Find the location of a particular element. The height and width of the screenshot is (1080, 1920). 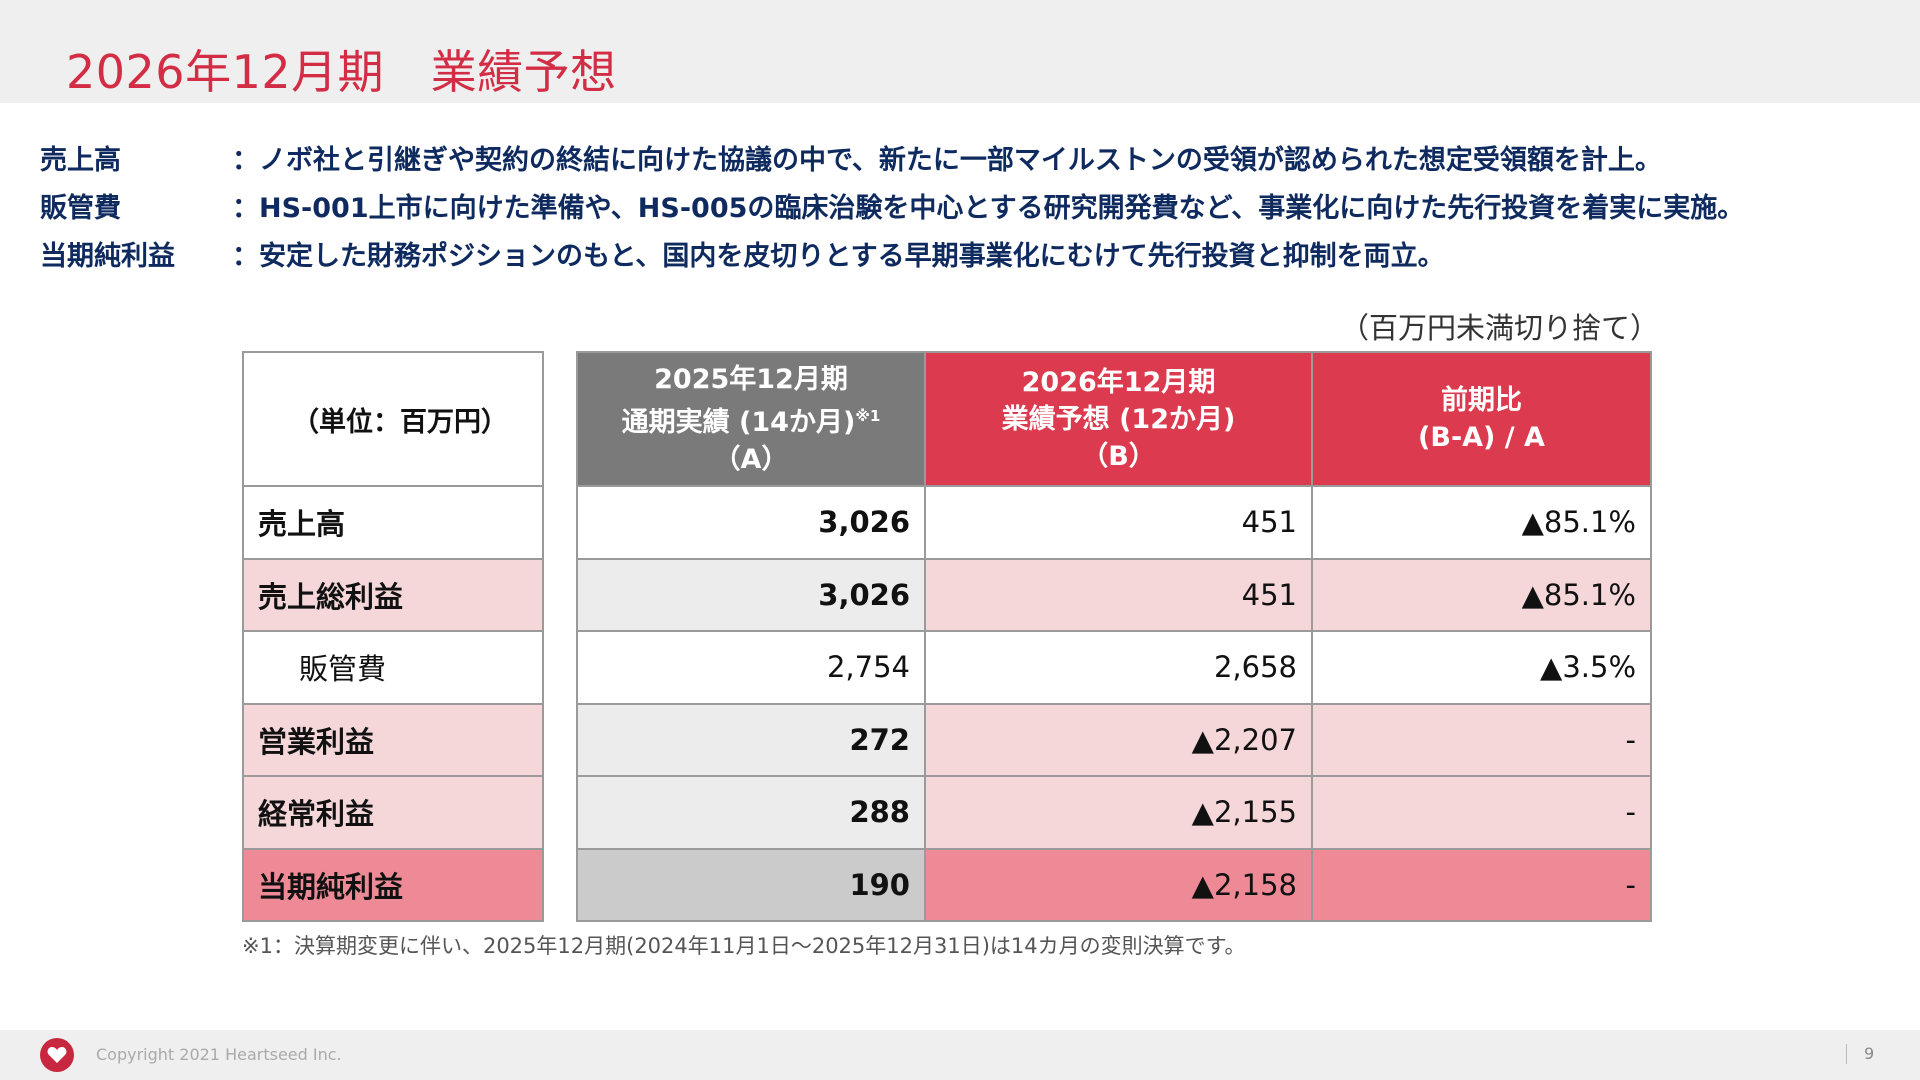

cell-actual: 288 is located at coordinates (751, 812).